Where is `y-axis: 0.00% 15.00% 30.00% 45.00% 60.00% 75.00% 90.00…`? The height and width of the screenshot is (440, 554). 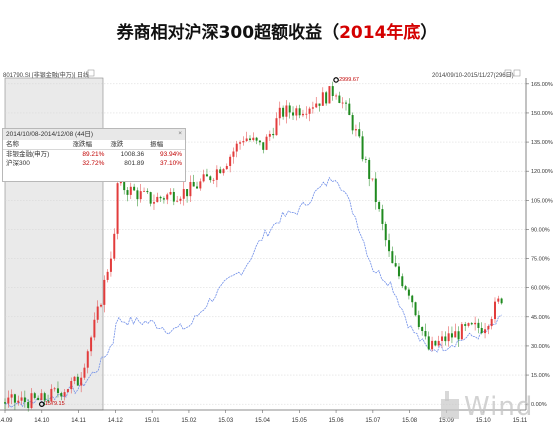
y-axis: 0.00% 15.00% 30.00% 45.00% 60.00% 75.00% 90.00… is located at coordinates (539, 245).